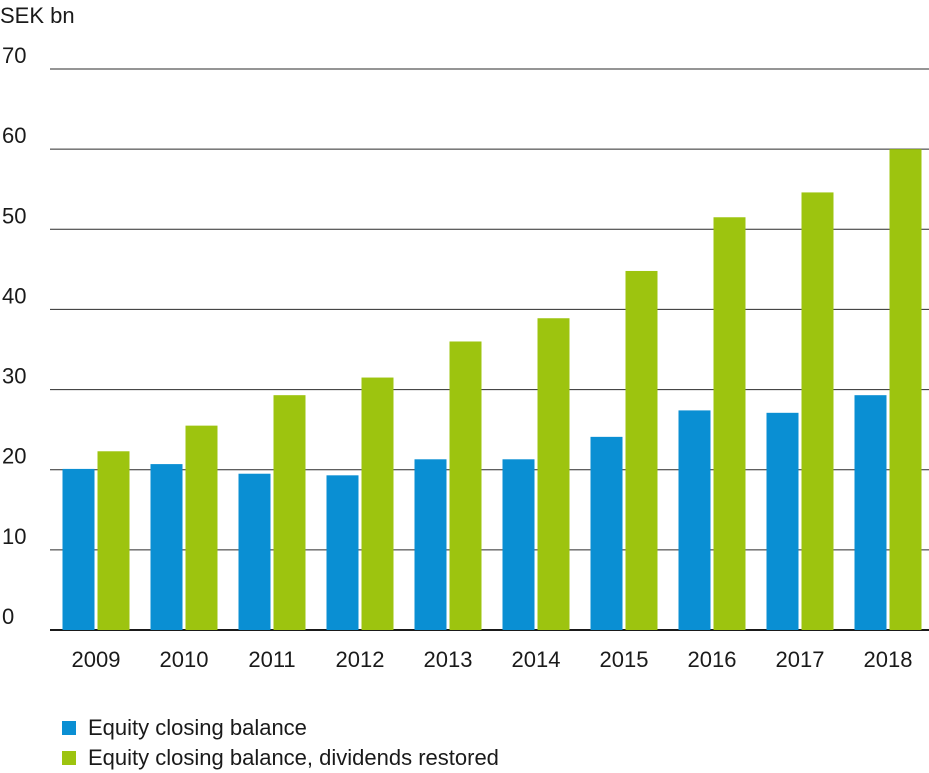 The image size is (929, 773). Describe the element at coordinates (14, 295) in the screenshot. I see `y-tick-label: 40` at that location.